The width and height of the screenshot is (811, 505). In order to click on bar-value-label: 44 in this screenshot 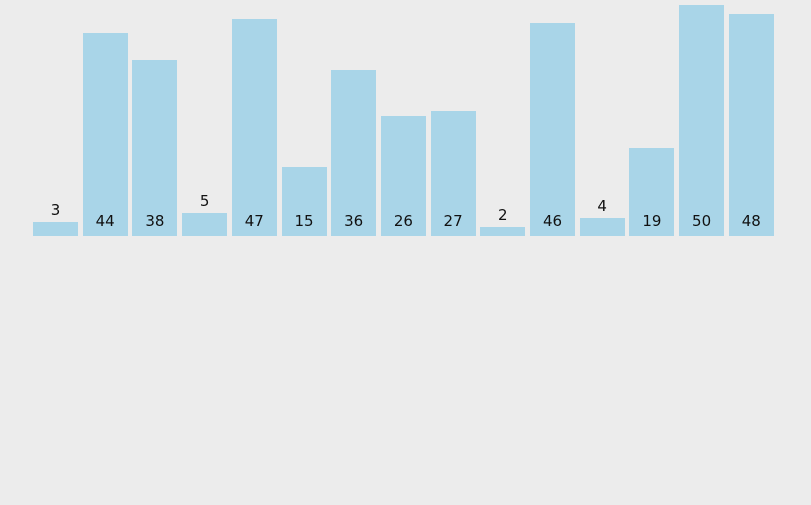, I will do `click(105, 221)`.